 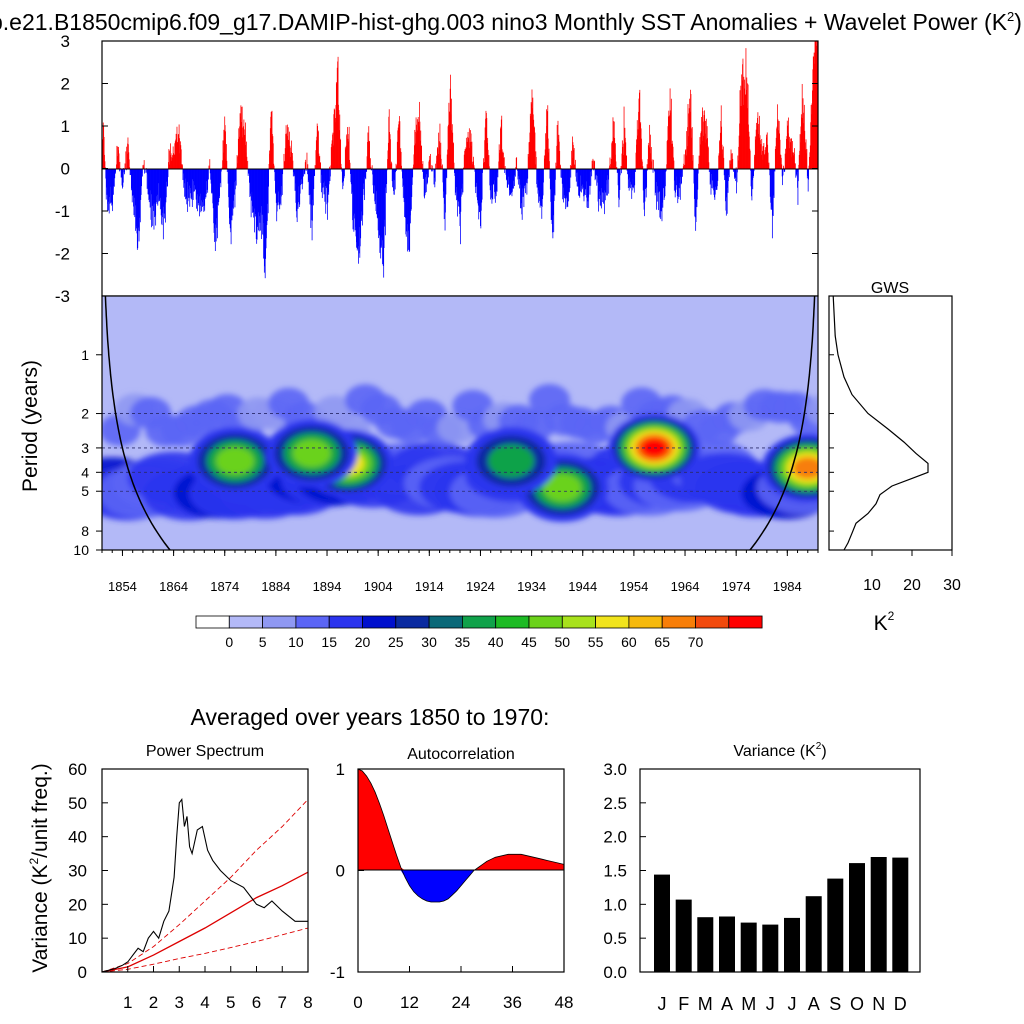 What do you see at coordinates (615, 769) in the screenshot?
I see `y-tick-label: 3.0` at bounding box center [615, 769].